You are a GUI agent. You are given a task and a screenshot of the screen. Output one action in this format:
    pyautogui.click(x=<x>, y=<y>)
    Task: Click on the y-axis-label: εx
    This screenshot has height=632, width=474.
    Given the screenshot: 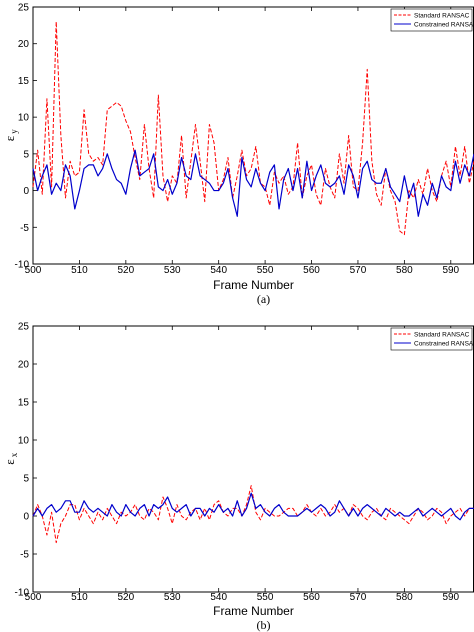 What is the action you would take?
    pyautogui.click(x=10, y=458)
    